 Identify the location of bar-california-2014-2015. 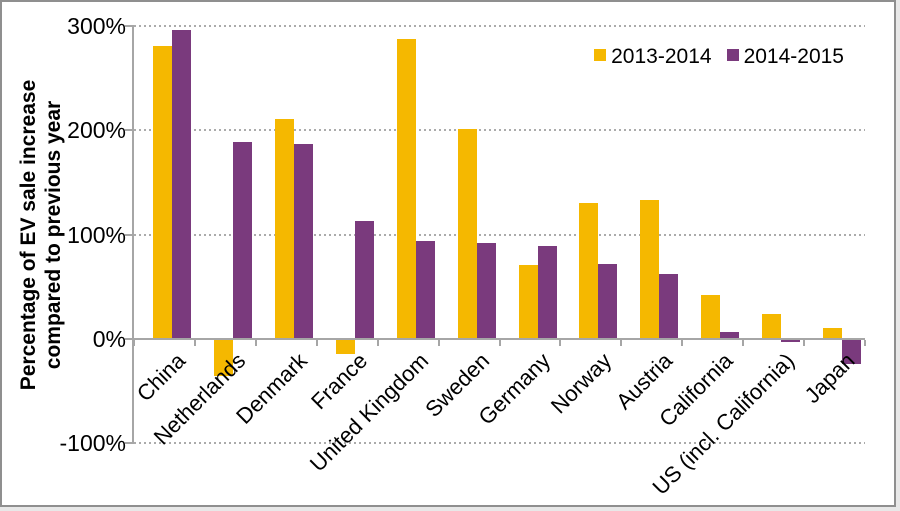
(730, 335).